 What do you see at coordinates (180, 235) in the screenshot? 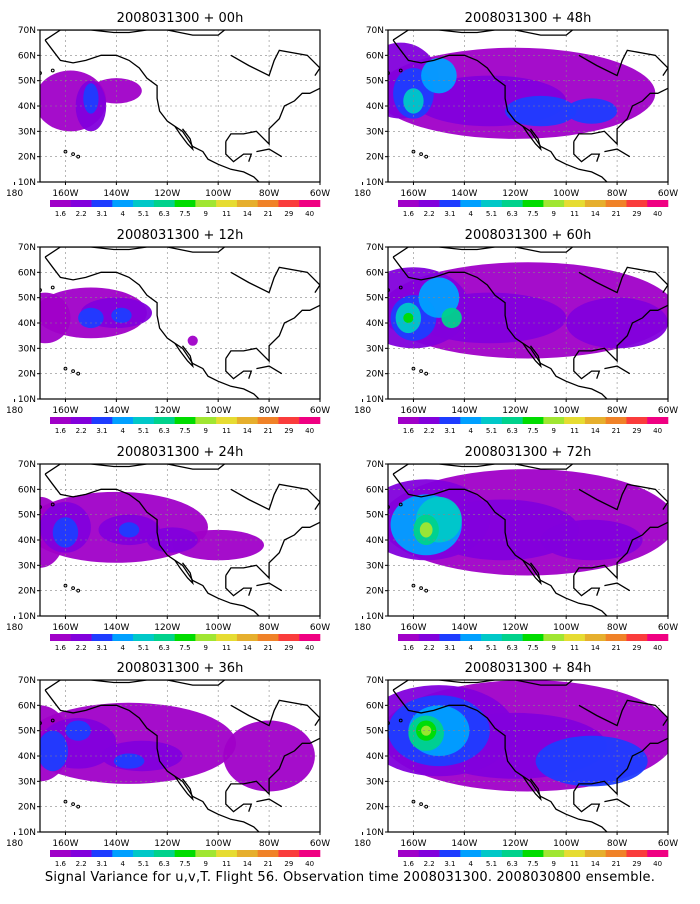
I see `panel-title: 2008031300 + 12h` at bounding box center [180, 235].